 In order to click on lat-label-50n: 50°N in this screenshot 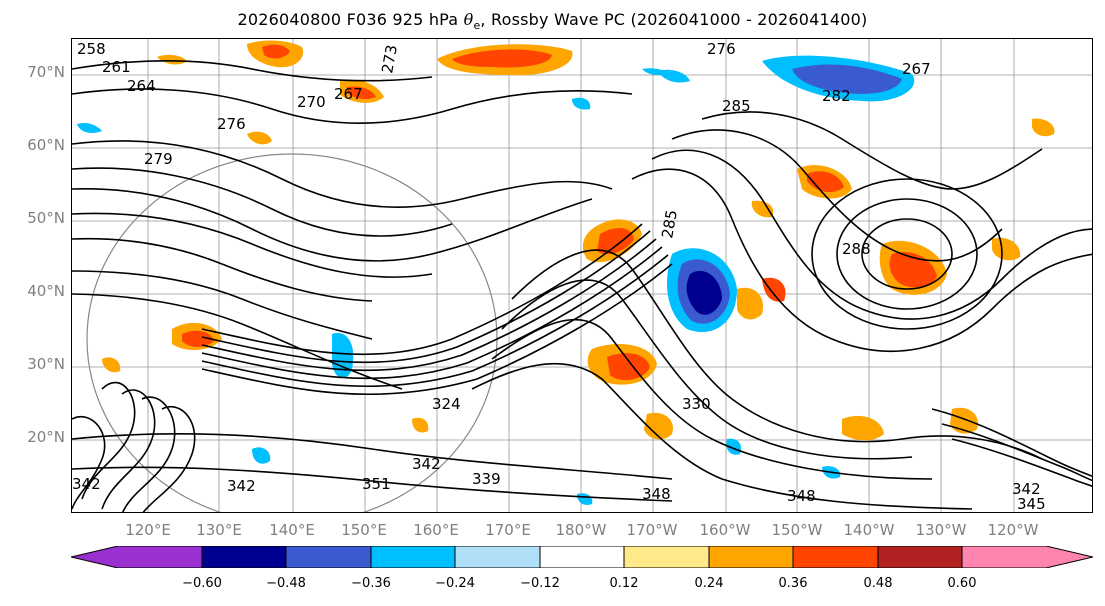, I will do `click(46, 218)`.